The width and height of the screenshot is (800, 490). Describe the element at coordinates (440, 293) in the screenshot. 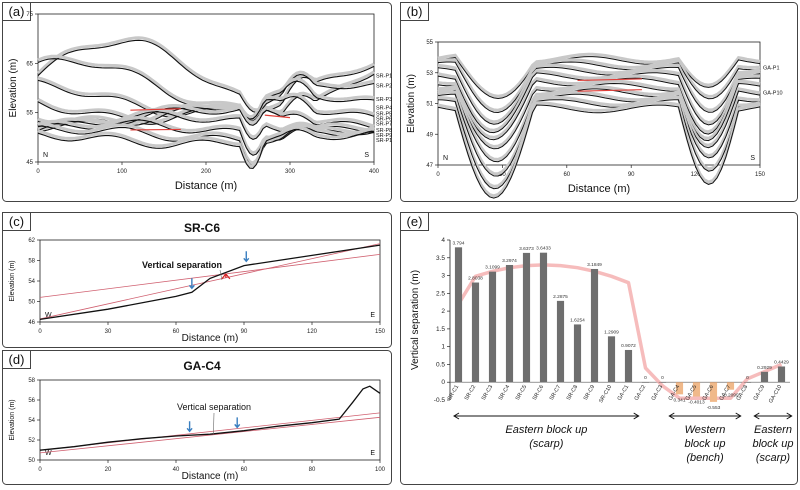

I see `y-tick-label: 2.5` at that location.